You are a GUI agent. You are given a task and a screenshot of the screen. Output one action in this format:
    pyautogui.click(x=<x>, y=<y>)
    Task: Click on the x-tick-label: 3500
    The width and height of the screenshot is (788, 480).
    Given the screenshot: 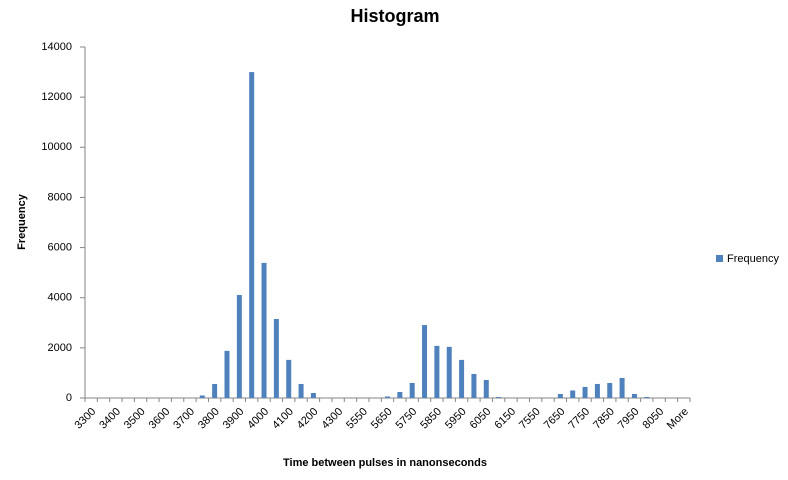 What is the action you would take?
    pyautogui.click(x=135, y=419)
    